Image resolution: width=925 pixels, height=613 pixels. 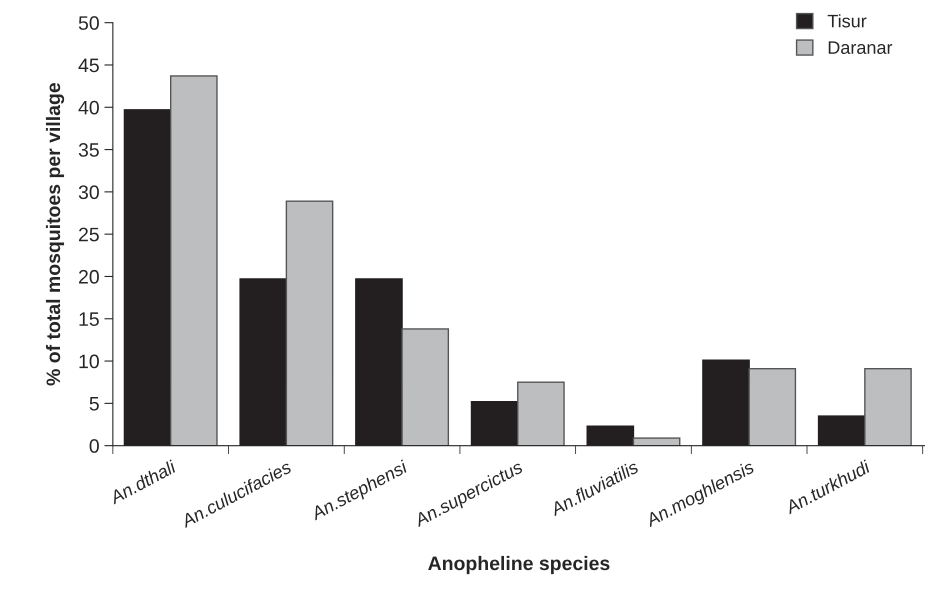 What do you see at coordinates (88, 192) in the screenshot?
I see `y-tick-label: 30` at bounding box center [88, 192].